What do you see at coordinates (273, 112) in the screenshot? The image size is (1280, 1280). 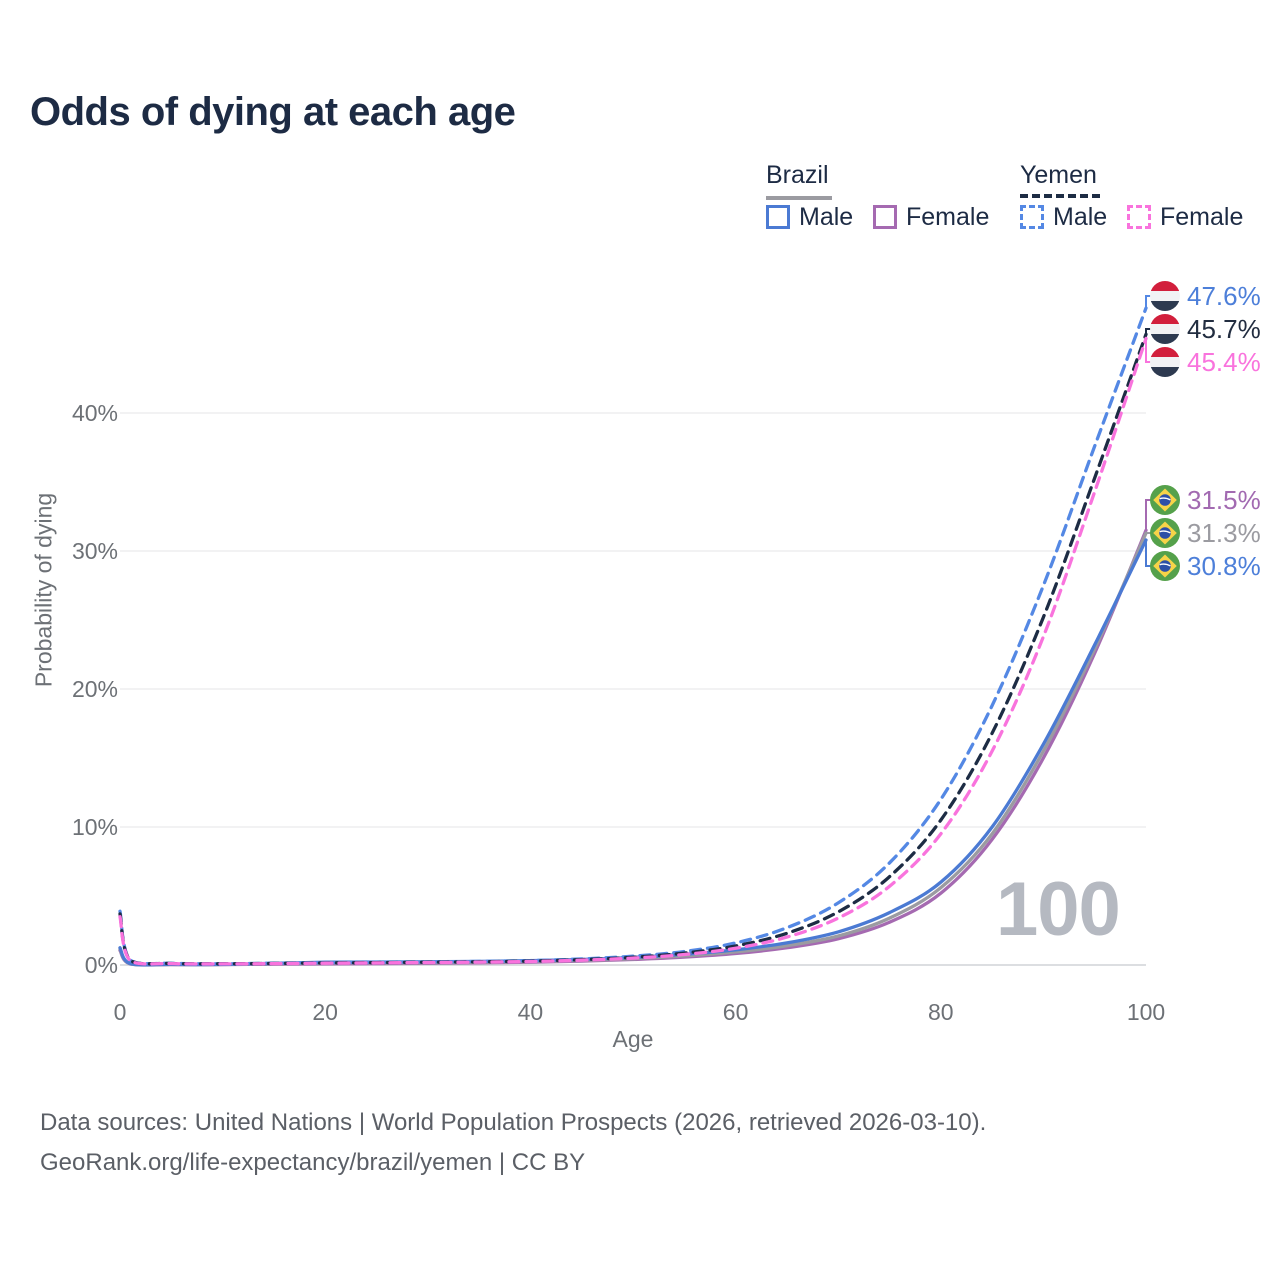 I see `page-title: Odds of dying at each age` at bounding box center [273, 112].